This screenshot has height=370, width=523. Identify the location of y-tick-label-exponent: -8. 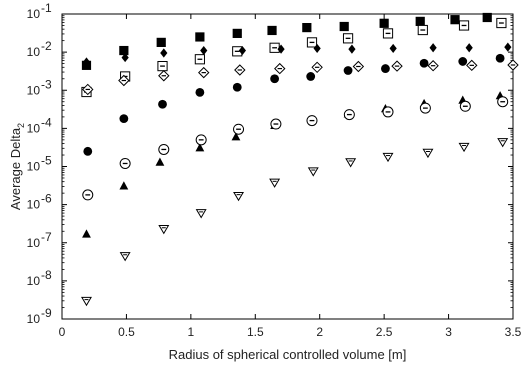
(46, 275).